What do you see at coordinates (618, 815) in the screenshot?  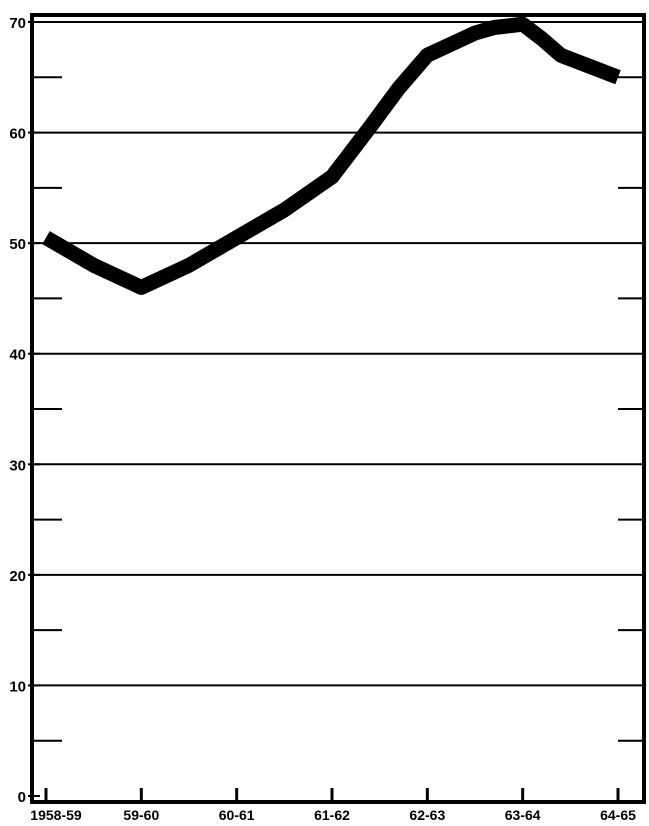 I see `x-tick-label: 64-65` at bounding box center [618, 815].